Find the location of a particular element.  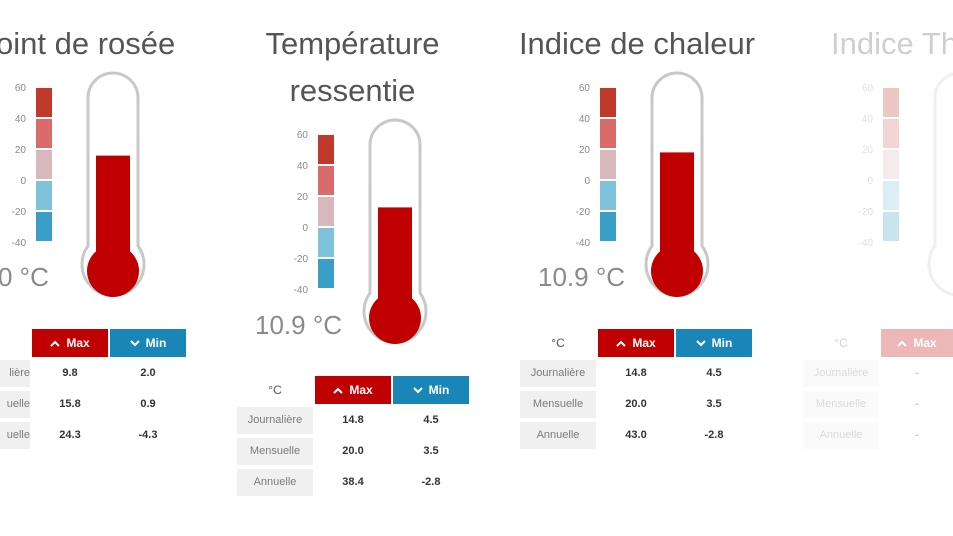

panel-title-line: Indice Th is located at coordinates (892, 43).